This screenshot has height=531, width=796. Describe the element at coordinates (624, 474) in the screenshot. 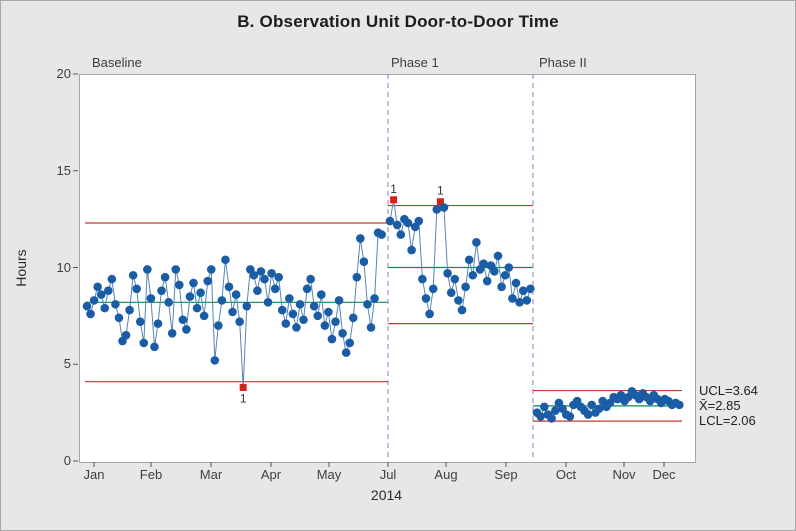

I see `x-tick-label: Nov` at that location.